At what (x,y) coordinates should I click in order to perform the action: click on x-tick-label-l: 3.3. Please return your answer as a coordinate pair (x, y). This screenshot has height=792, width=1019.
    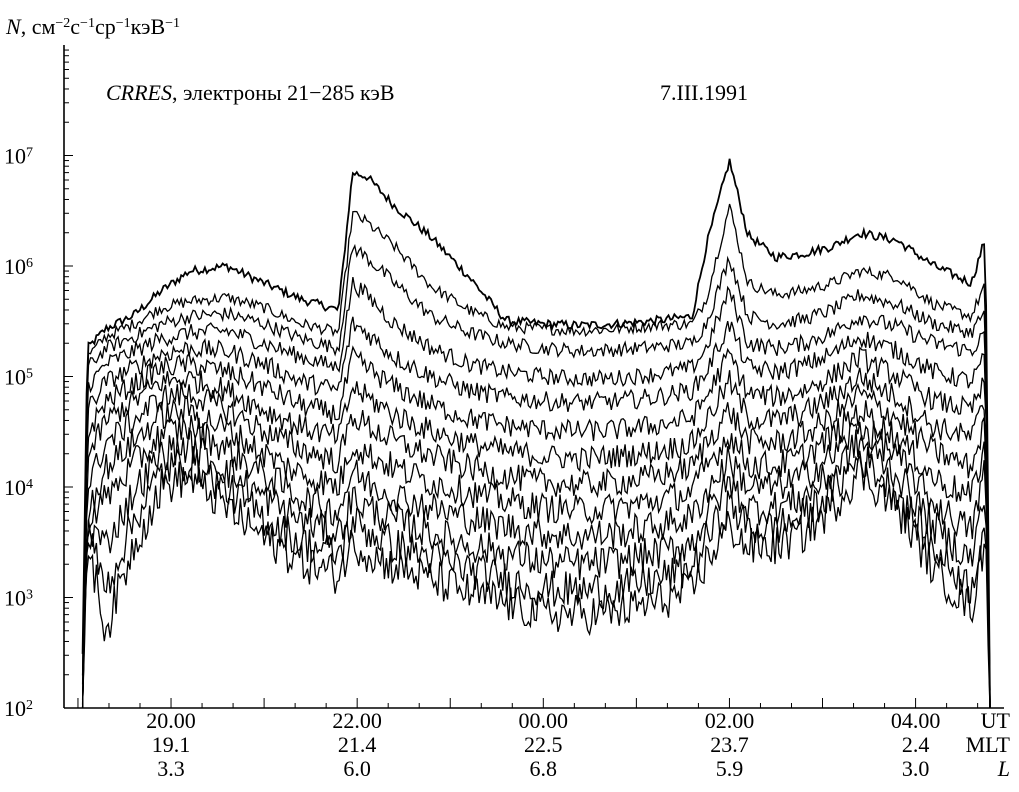
    Looking at the image, I should click on (171, 768).